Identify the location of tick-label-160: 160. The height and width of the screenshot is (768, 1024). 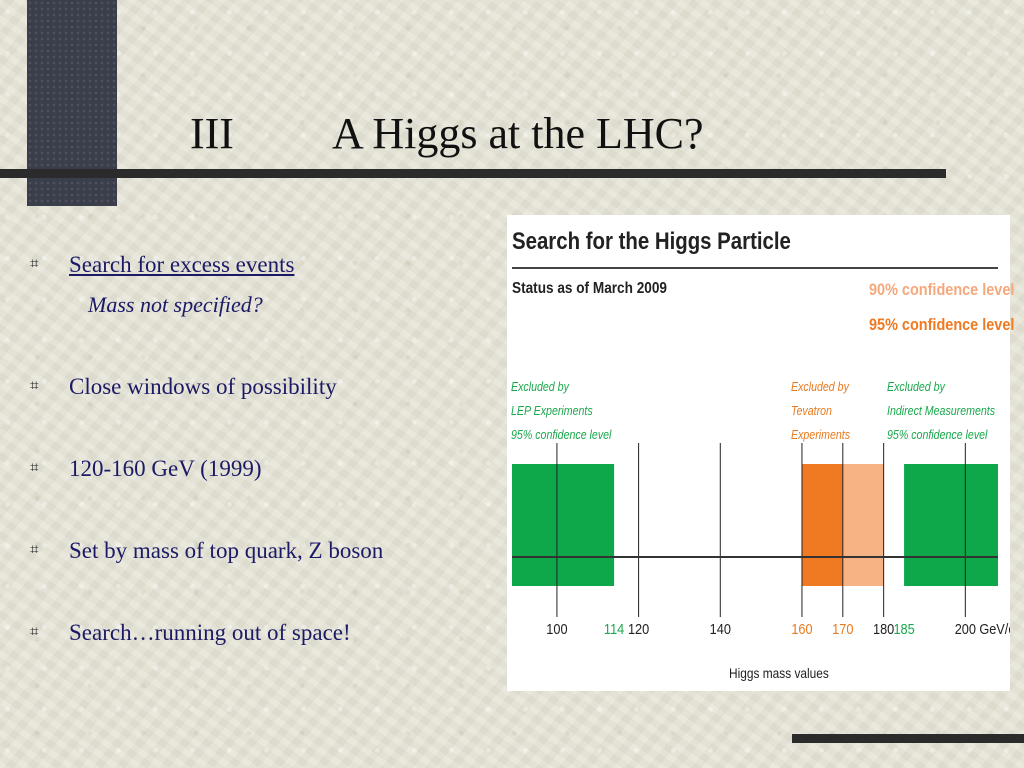
(801, 628).